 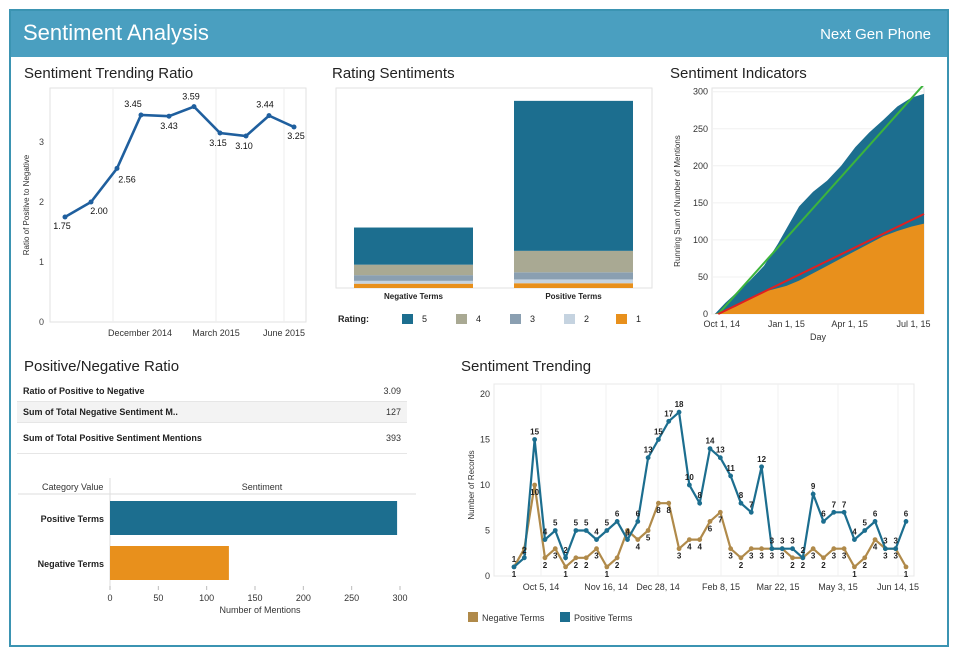 What do you see at coordinates (720, 450) in the screenshot?
I see `positive-data-label: 13` at bounding box center [720, 450].